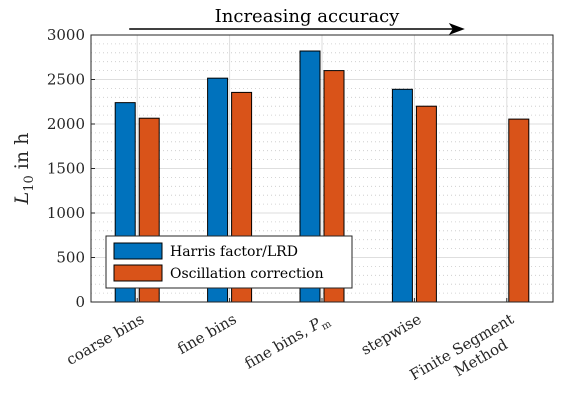 This screenshot has height=402, width=567. I want to click on y-axis-label-subscript: 10, so click(29, 183).